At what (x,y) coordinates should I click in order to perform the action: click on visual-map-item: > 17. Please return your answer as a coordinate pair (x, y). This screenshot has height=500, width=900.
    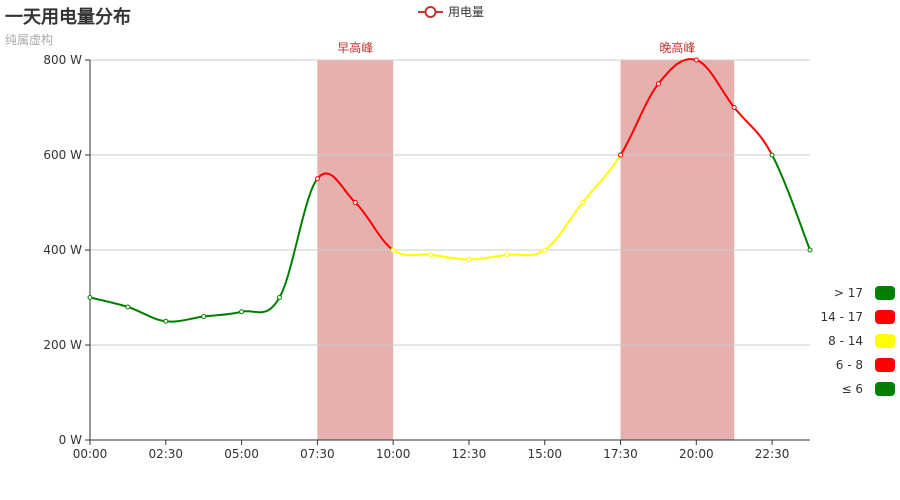
    Looking at the image, I should click on (858, 293).